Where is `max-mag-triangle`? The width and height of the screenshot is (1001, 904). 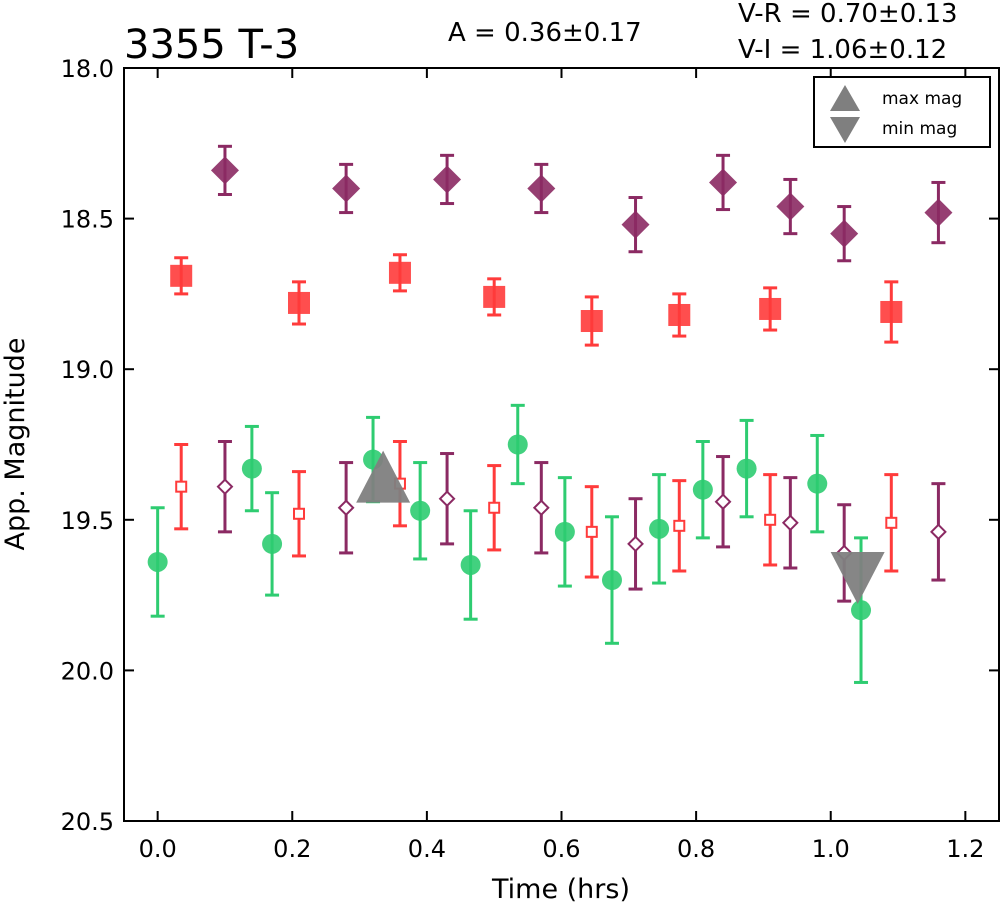
max-mag-triangle is located at coordinates (383, 476).